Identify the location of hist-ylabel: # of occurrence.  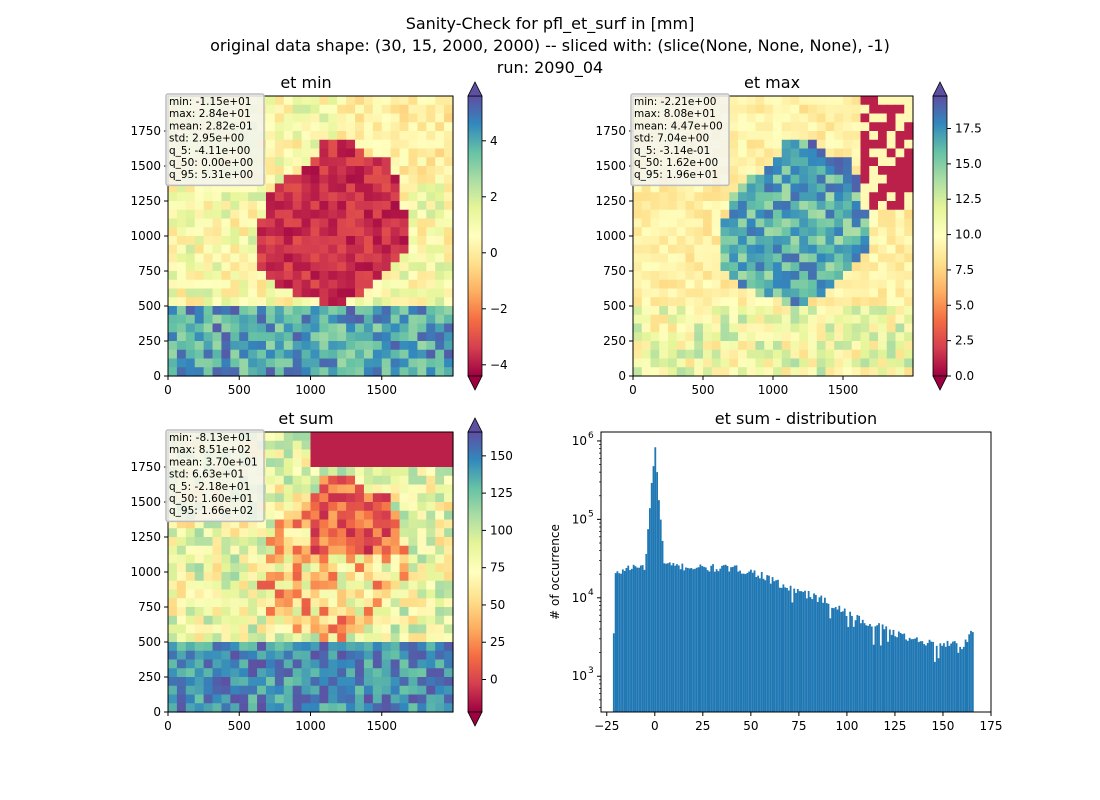
(555, 572).